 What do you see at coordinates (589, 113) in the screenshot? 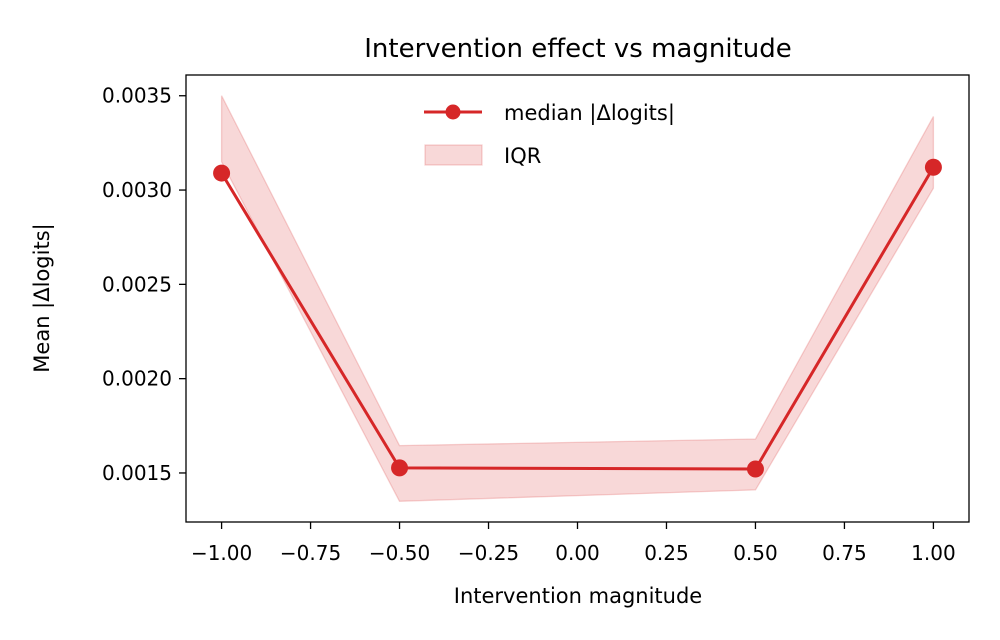
I see `legend-label-median: median |Δlogits|` at bounding box center [589, 113].